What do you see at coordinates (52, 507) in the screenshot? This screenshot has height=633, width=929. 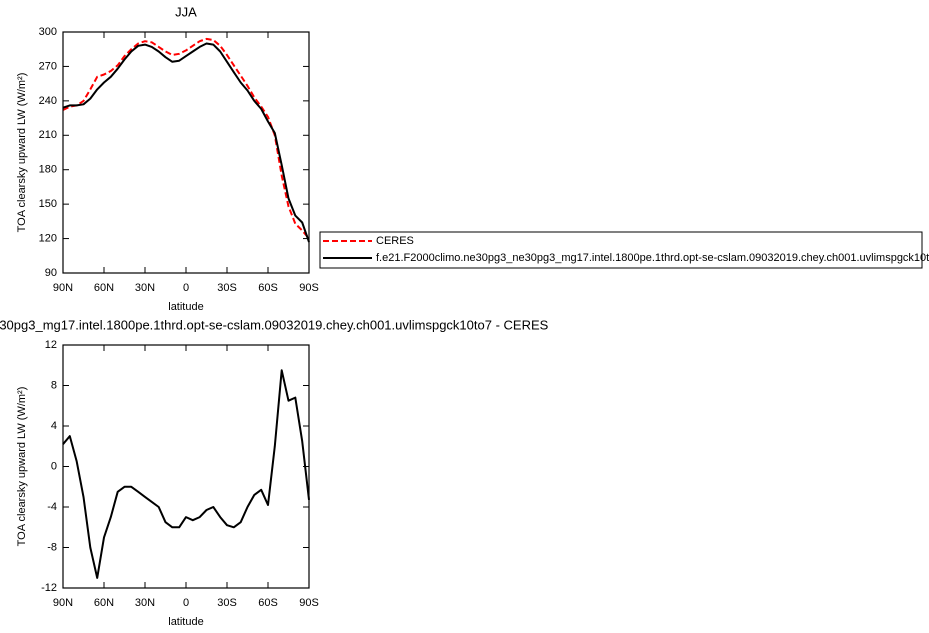 I see `y-tick-label: -4` at bounding box center [52, 507].